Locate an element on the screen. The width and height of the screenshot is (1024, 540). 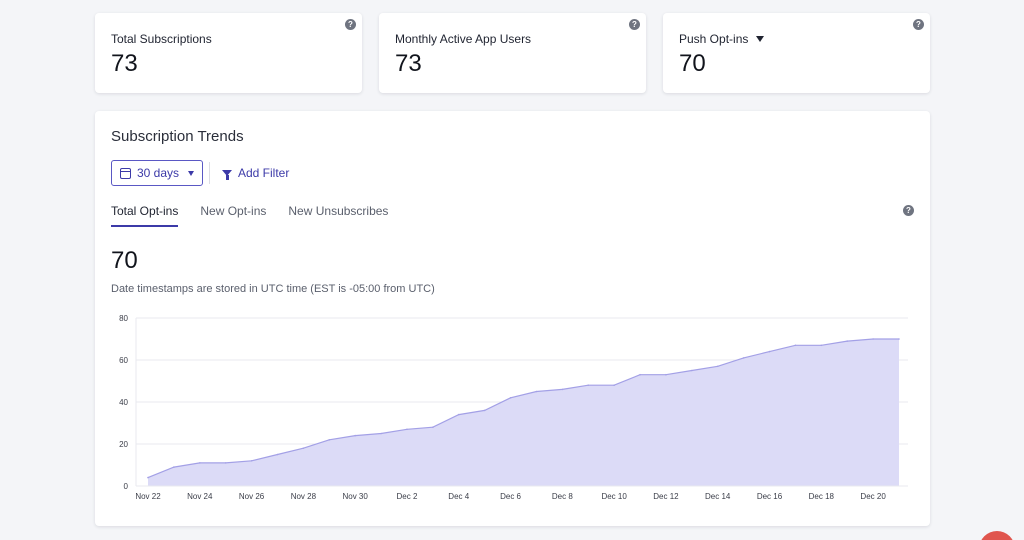
divider is located at coordinates (209, 173).